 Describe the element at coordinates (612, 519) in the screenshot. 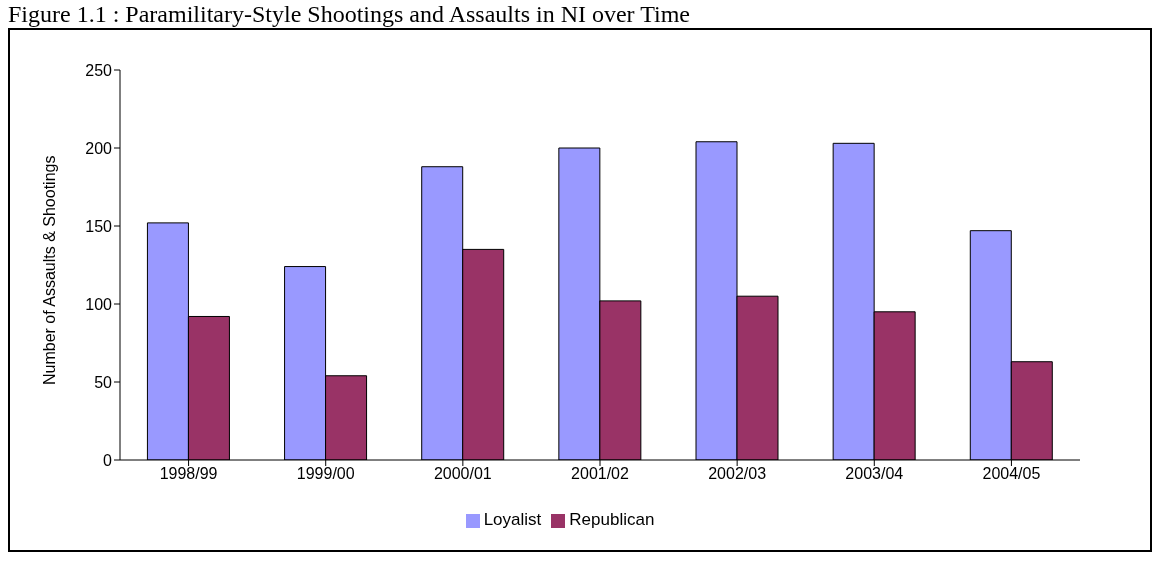

I see `legend-label: Republican` at that location.